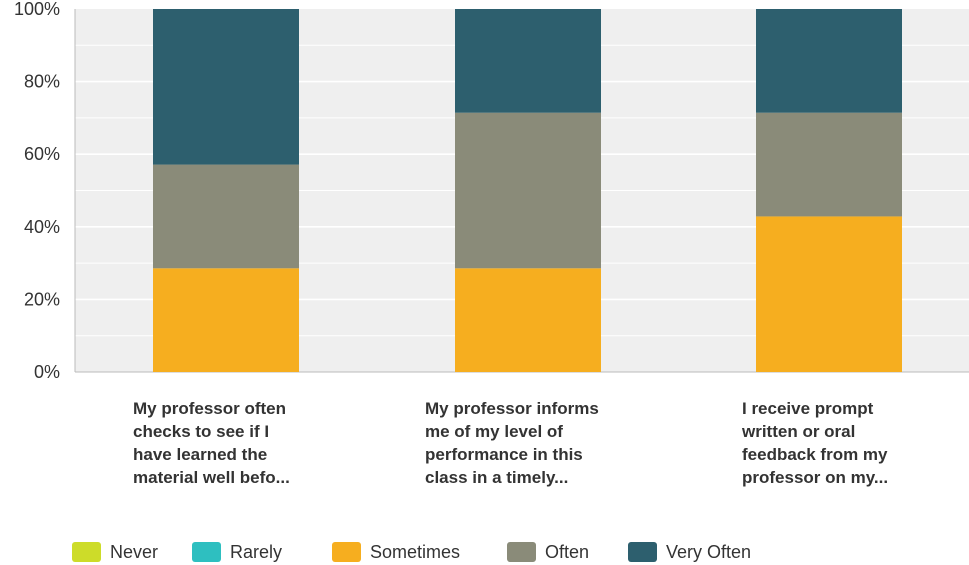 The width and height of the screenshot is (969, 565). What do you see at coordinates (815, 454) in the screenshot?
I see `x-category-label: feedback from my` at bounding box center [815, 454].